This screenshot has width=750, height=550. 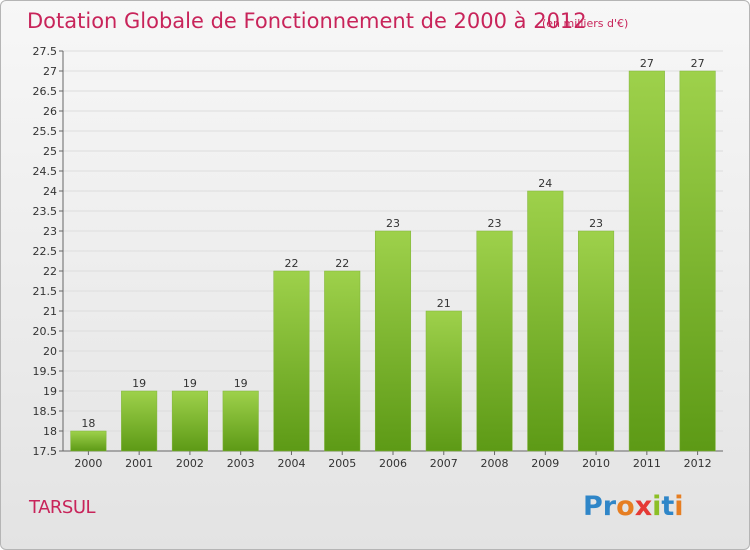 I want to click on y-tick-label: 27, so click(x=50, y=71).